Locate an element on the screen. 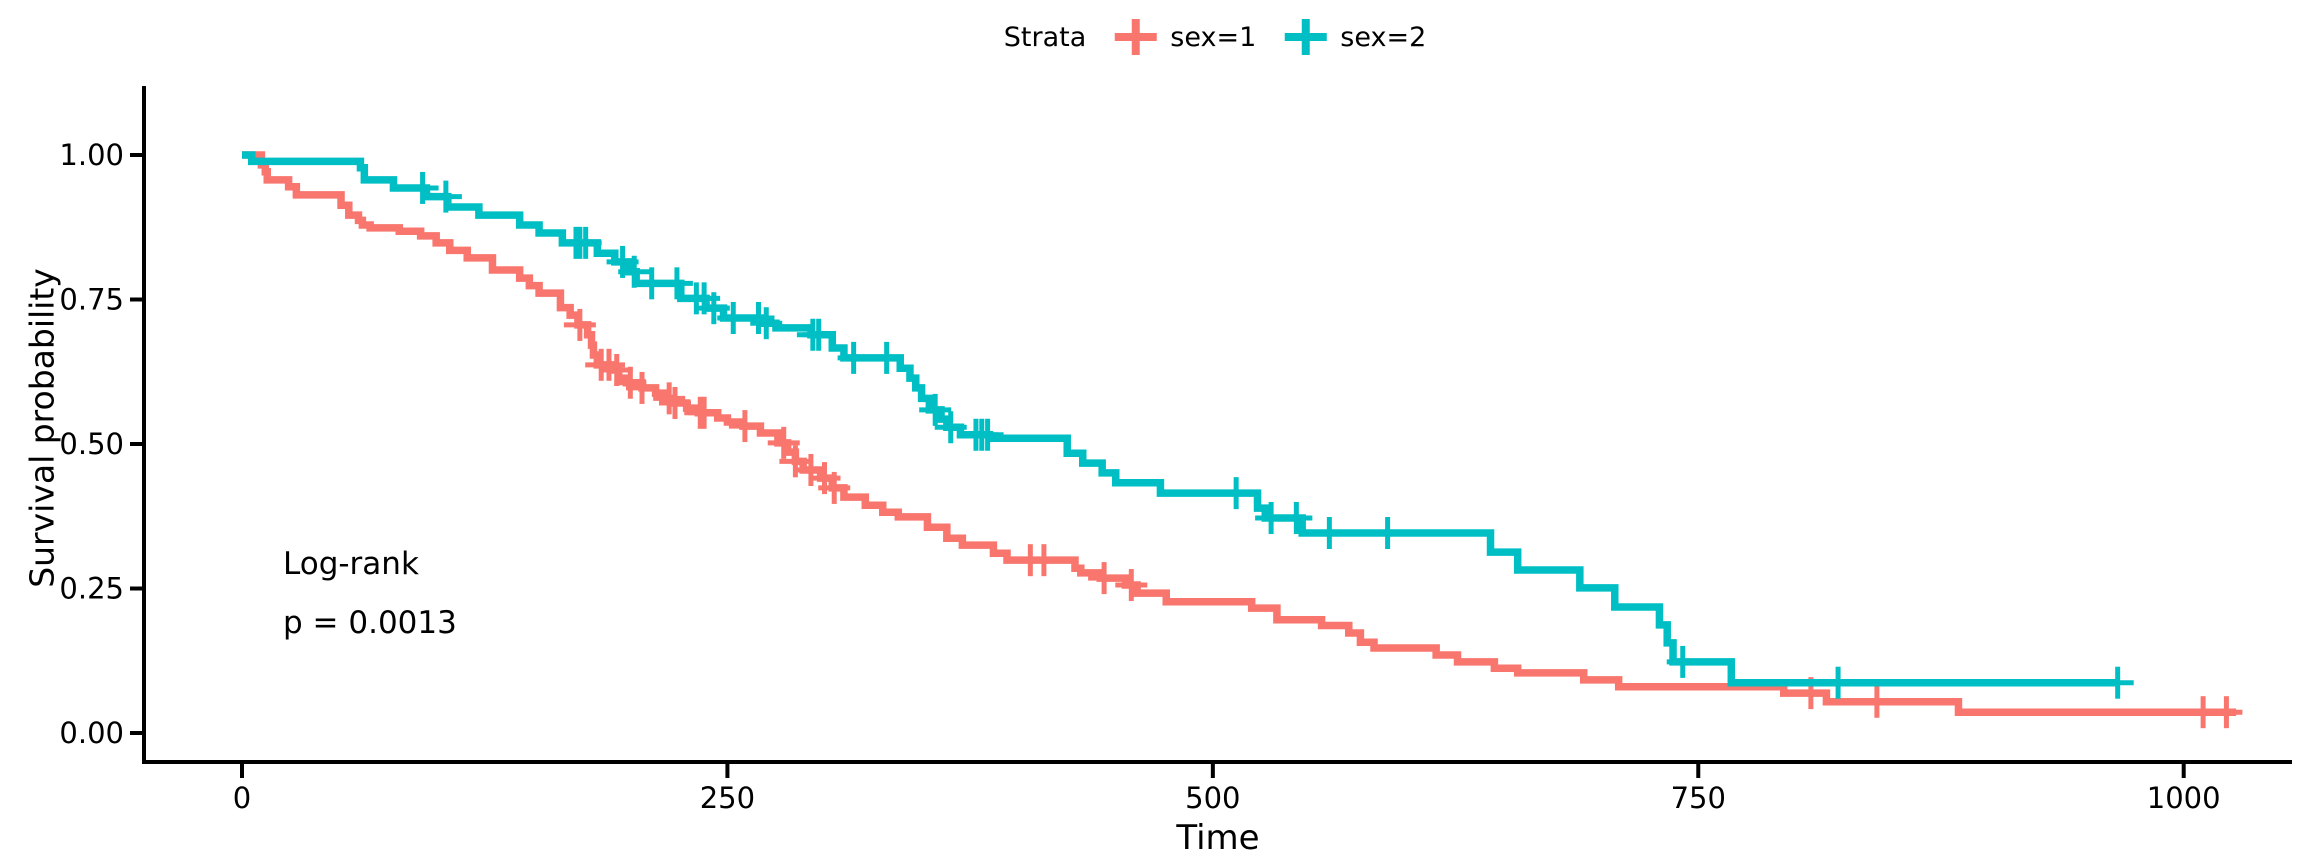 Image resolution: width=2304 pixels, height=865 pixels. x-tick-label: 1000 is located at coordinates (2184, 798).